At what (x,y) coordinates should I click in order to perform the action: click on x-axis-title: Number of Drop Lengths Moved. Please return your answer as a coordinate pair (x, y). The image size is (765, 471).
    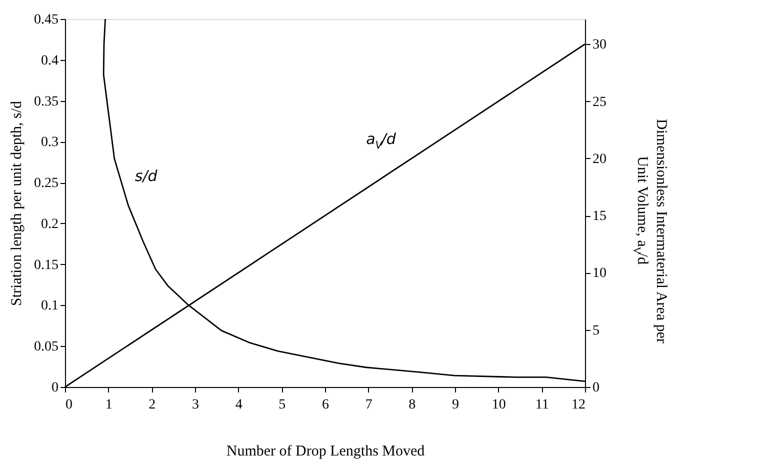
    Looking at the image, I should click on (326, 452).